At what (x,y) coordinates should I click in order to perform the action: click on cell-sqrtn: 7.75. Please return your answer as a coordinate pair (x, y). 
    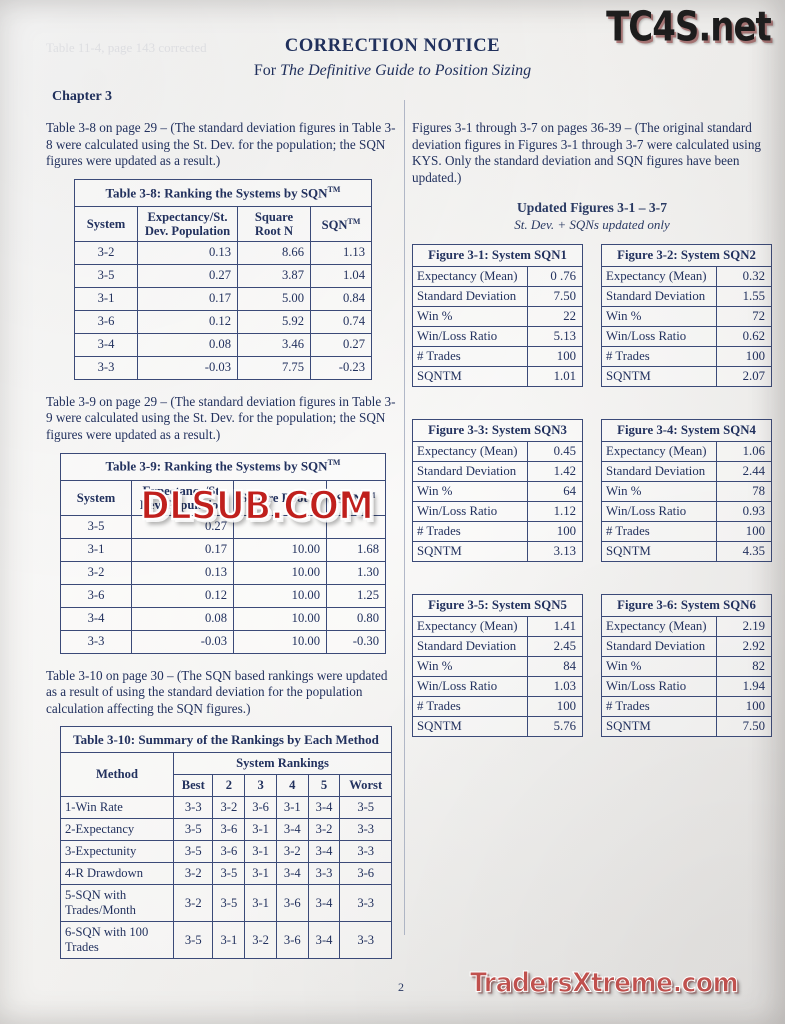
    Looking at the image, I should click on (274, 367).